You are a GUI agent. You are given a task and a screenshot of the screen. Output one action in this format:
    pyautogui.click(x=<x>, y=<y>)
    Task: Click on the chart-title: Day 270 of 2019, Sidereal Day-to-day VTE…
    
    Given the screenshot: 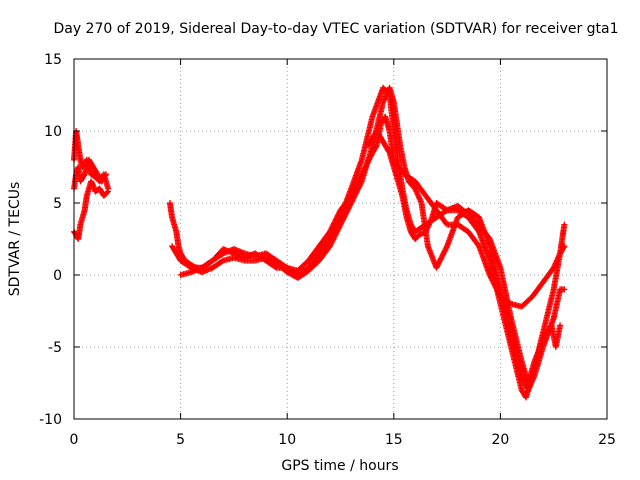 What is the action you would take?
    pyautogui.click(x=335, y=29)
    